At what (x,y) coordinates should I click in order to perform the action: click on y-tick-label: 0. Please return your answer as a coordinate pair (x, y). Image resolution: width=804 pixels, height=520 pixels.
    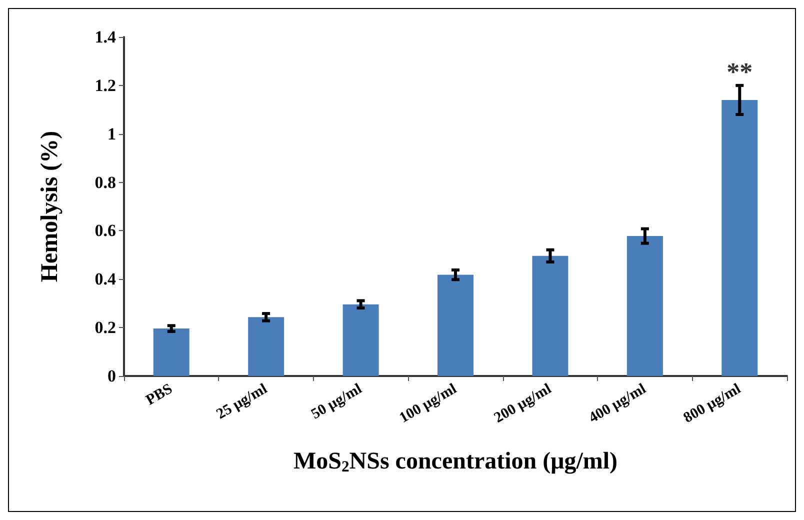
    Looking at the image, I should click on (112, 376).